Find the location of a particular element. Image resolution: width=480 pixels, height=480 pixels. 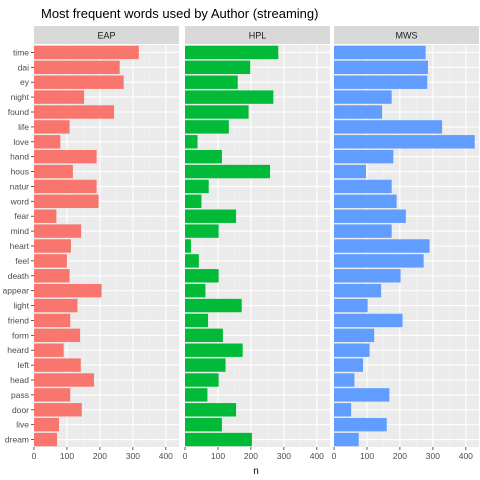

bar-hpl-head is located at coordinates (202, 379).